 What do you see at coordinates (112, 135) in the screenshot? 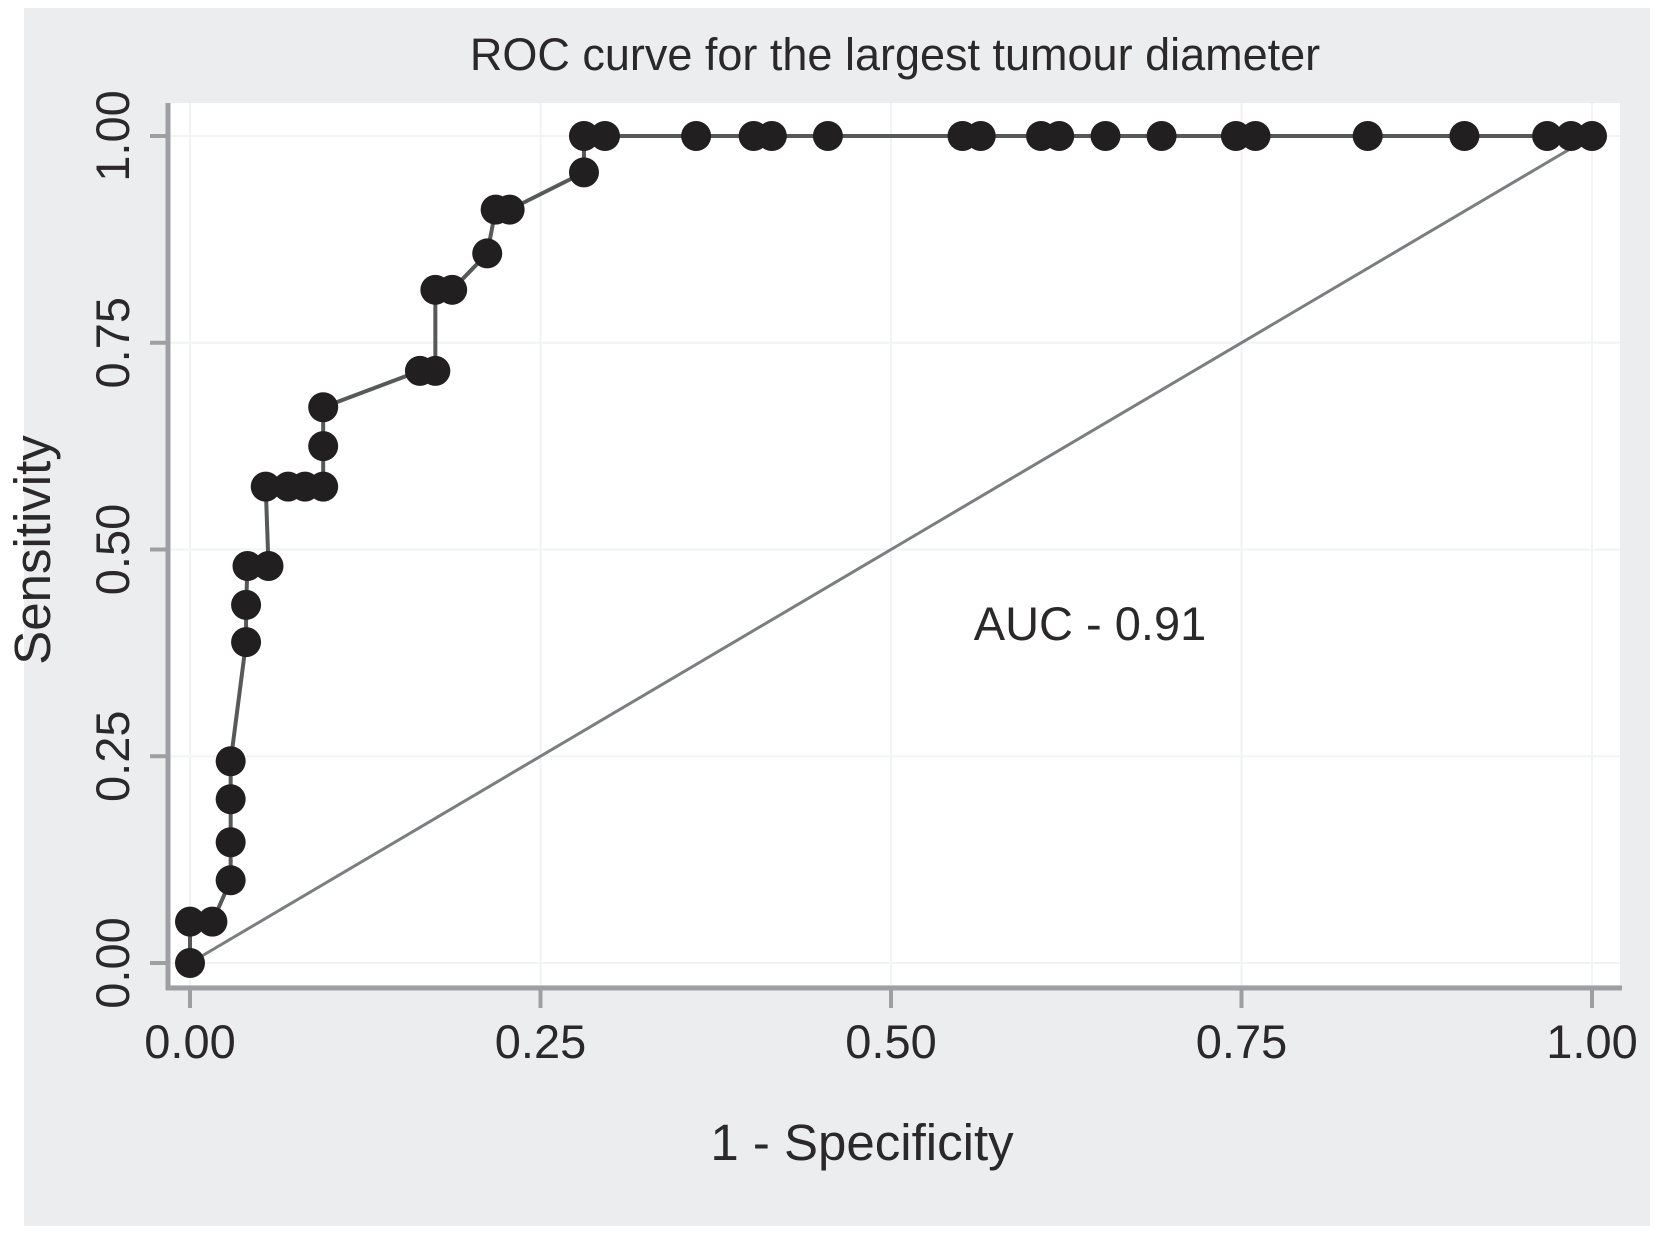
I see `y-tick-label: 1.00` at bounding box center [112, 135].